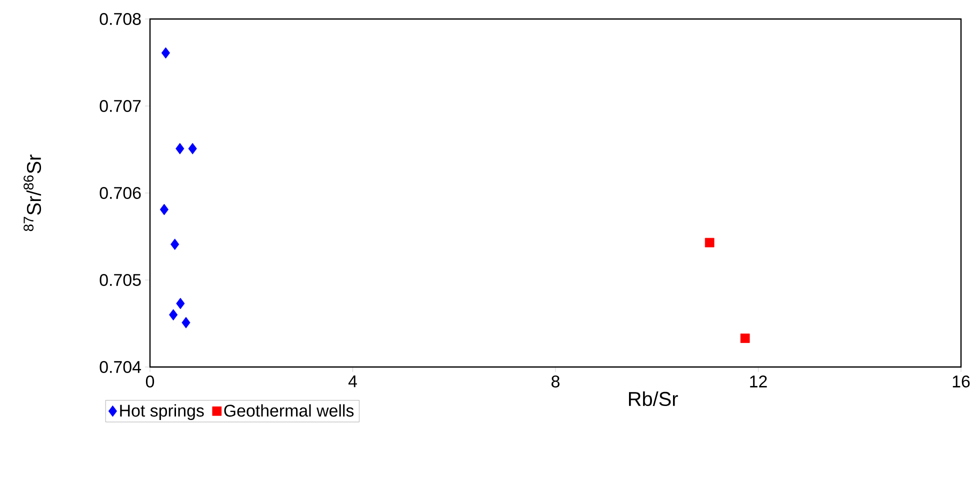 The height and width of the screenshot is (488, 979). Describe the element at coordinates (33, 193) in the screenshot. I see `y-axis-title: $^{87}$Sr/$^{86}$Sr` at that location.